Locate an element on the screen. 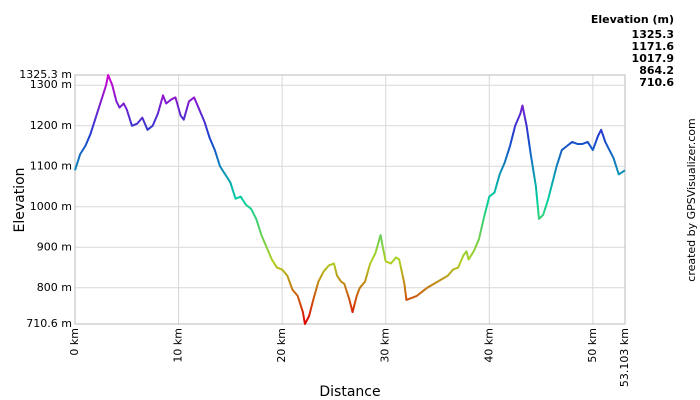 This screenshot has height=400, width=700. legend-title: Elevation (m) is located at coordinates (632, 19).